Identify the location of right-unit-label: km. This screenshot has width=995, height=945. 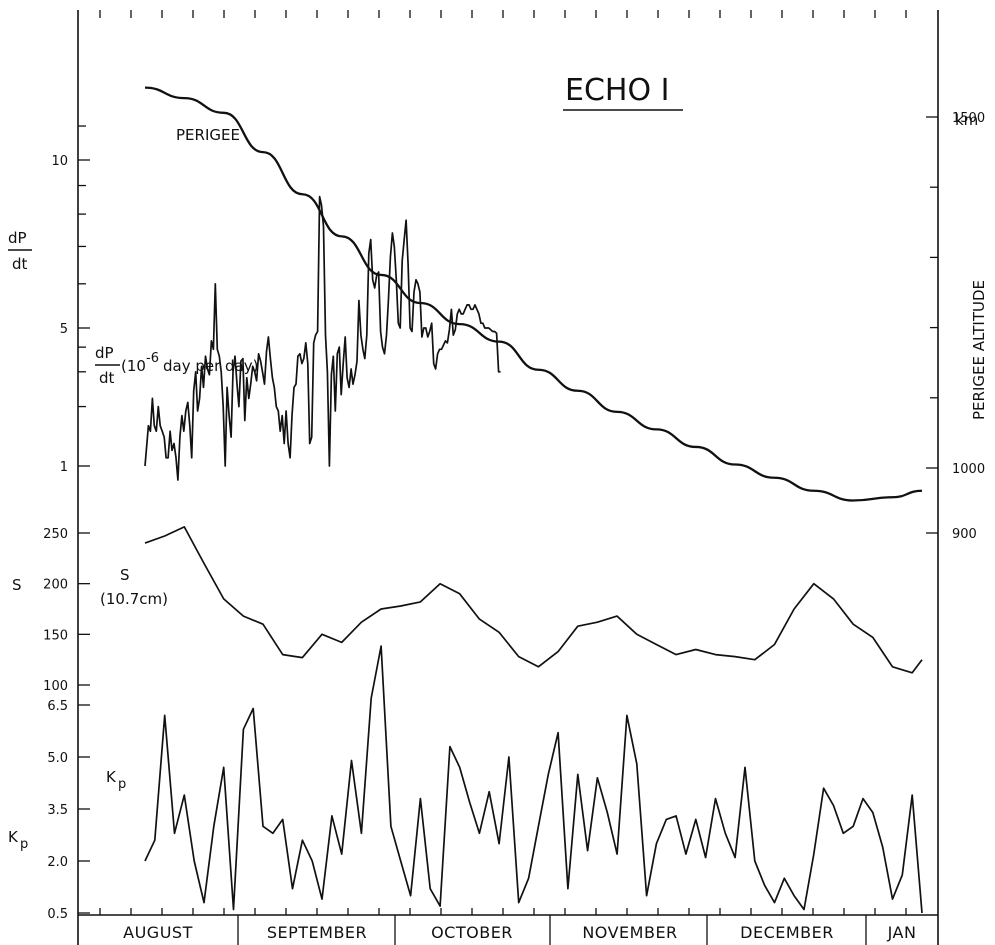
(966, 120).